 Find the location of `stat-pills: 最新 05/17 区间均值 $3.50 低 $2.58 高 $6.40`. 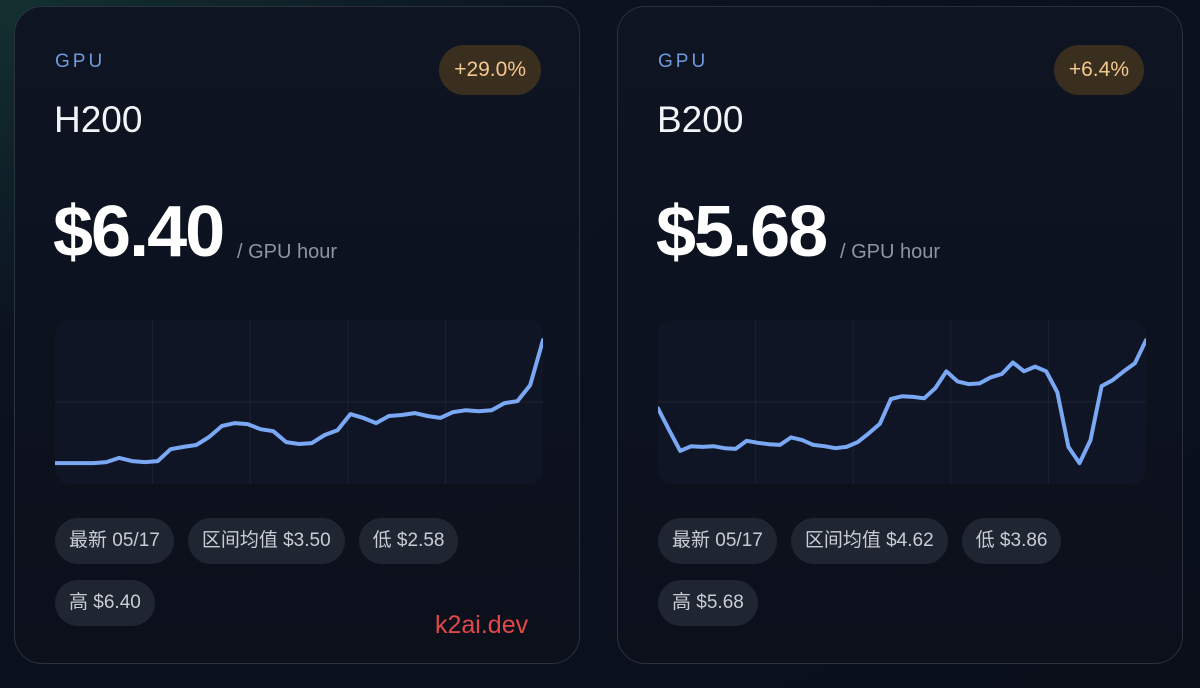

stat-pills: 最新 05/17 区间均值 $3.50 低 $2.58 高 $6.40 is located at coordinates (290, 572).